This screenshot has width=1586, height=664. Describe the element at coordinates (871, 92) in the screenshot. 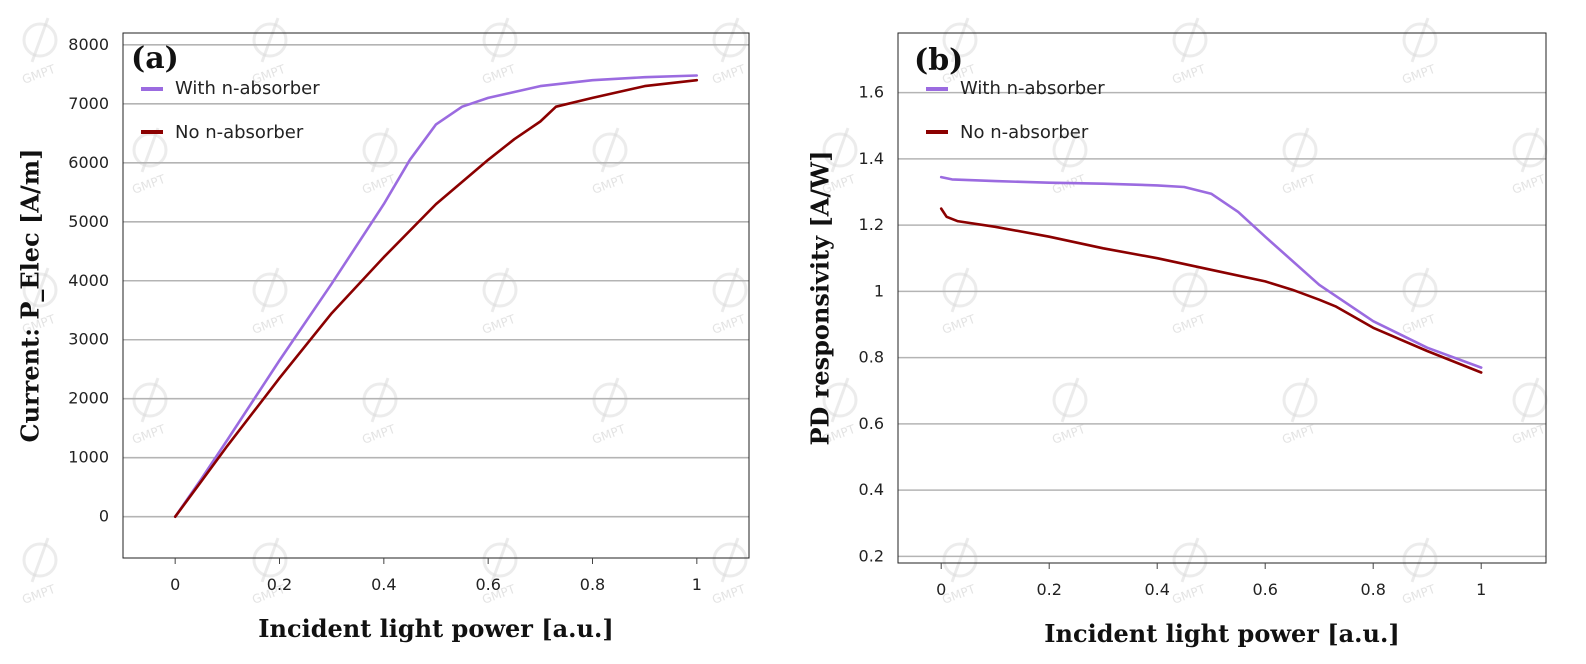

I see `y-tick-label: 1.6` at that location.